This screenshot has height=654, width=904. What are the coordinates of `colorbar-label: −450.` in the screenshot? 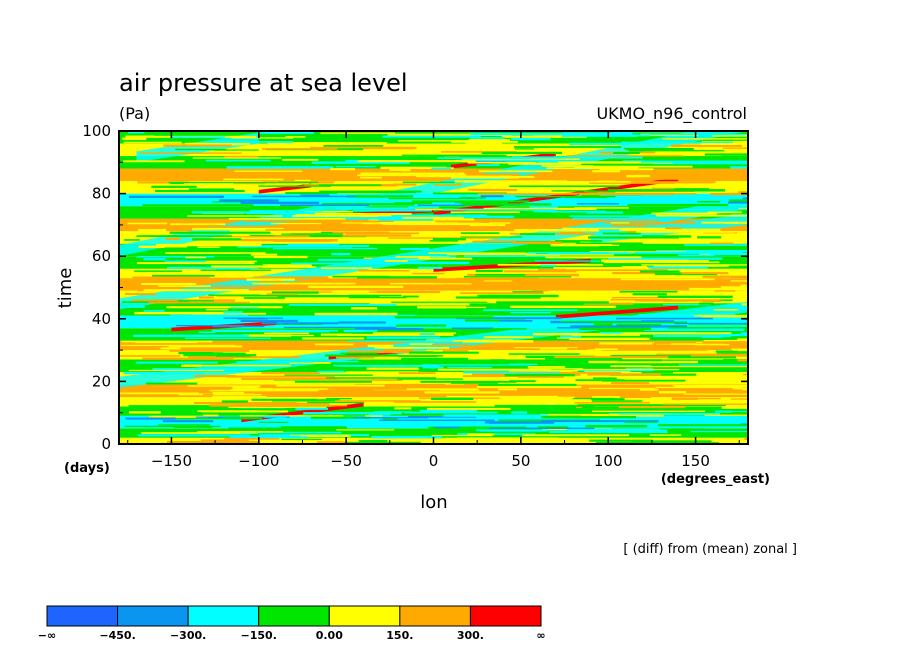 It's located at (117, 635).